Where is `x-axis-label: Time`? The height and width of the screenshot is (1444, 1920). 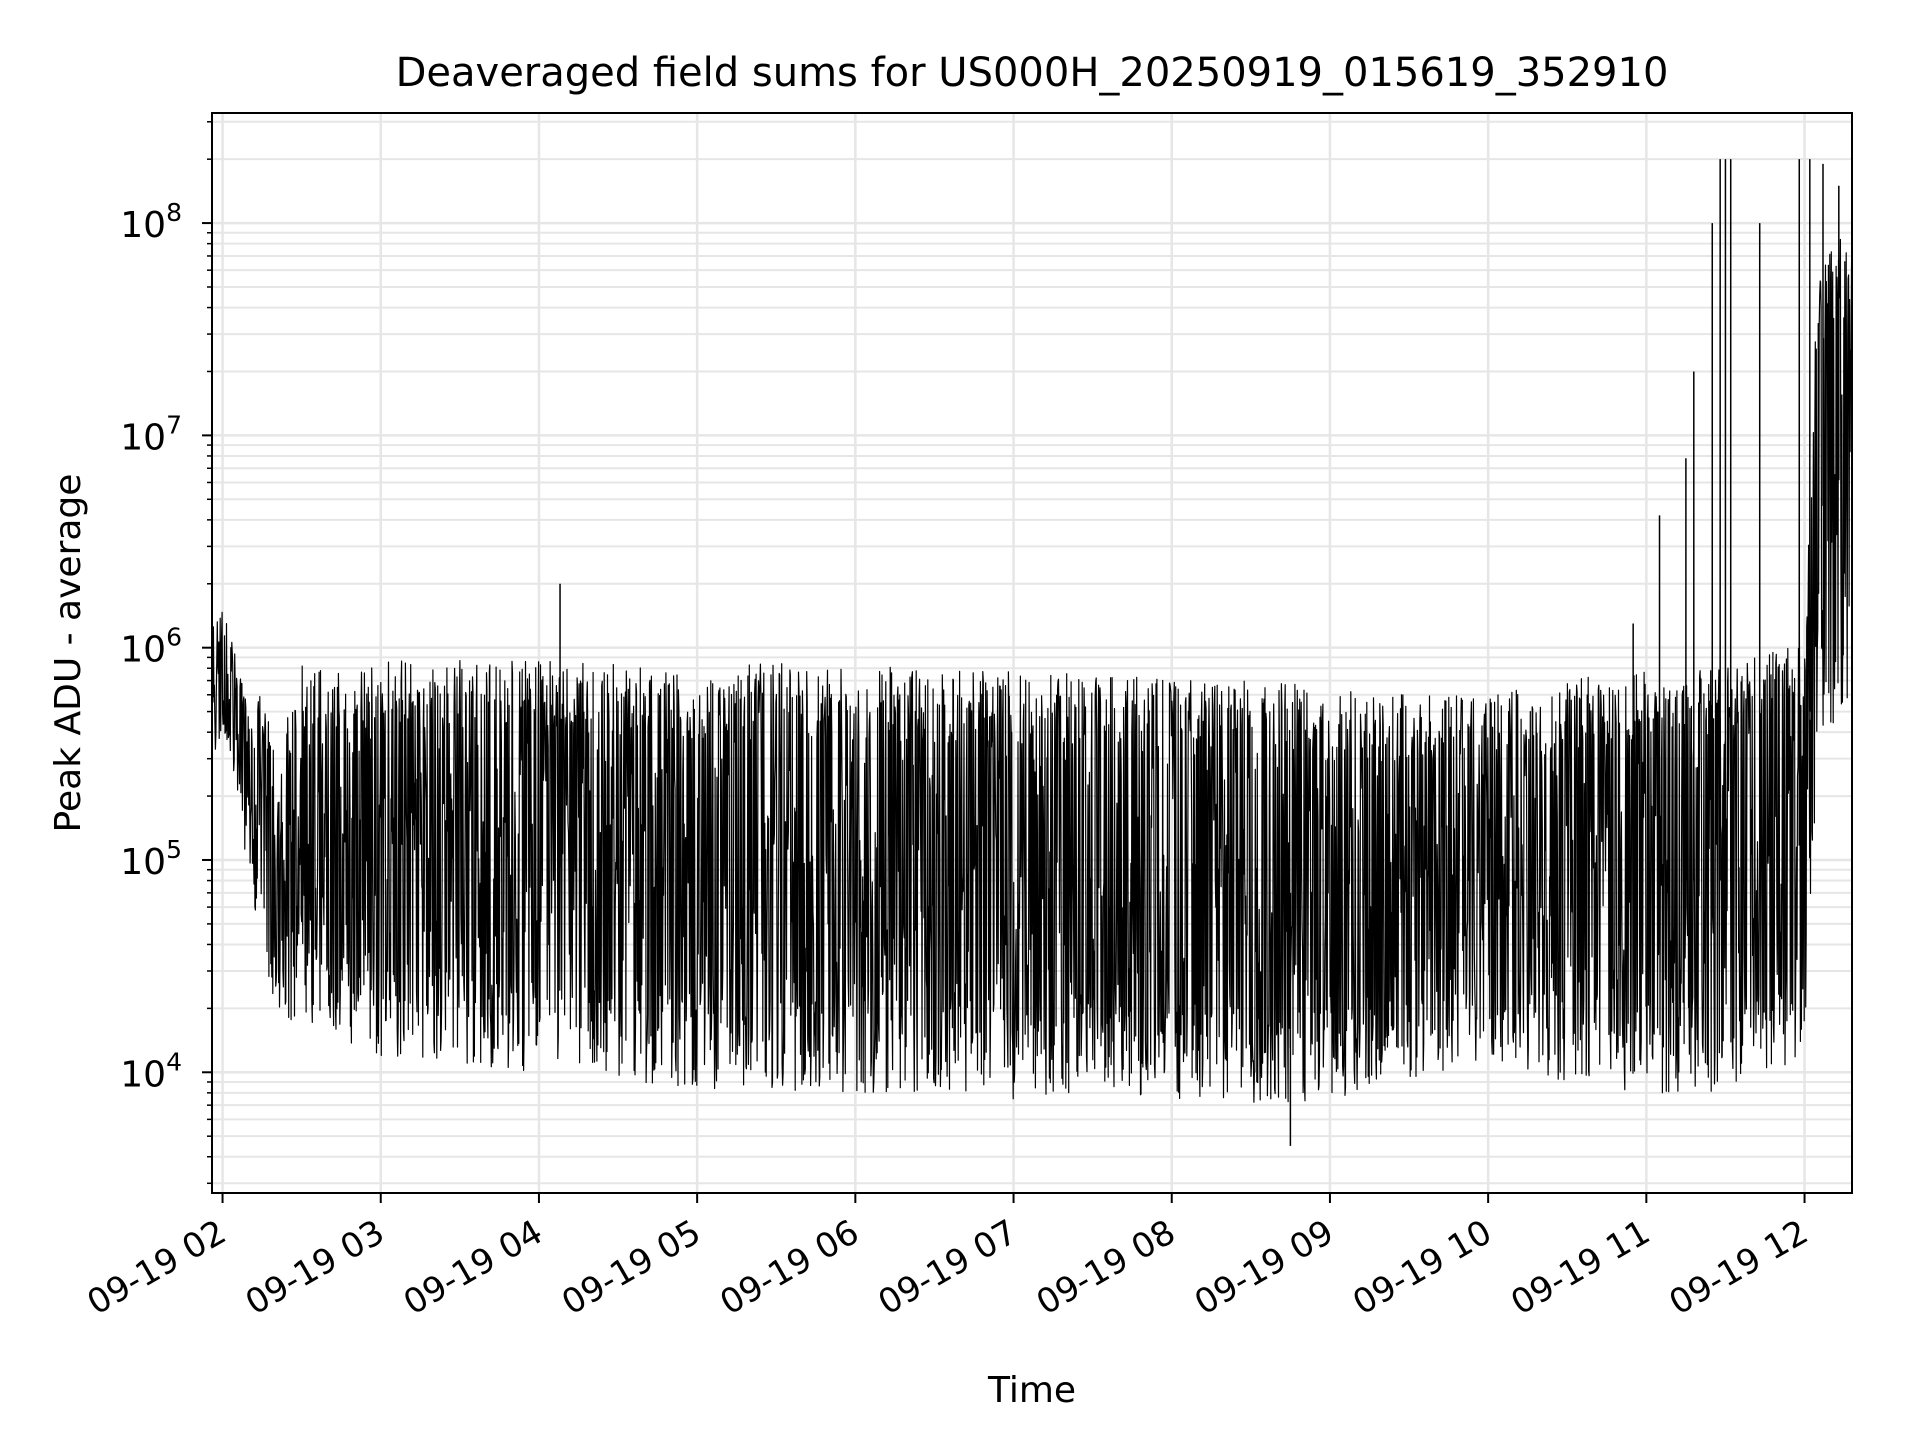
x-axis-label: Time is located at coordinates (1031, 1390).